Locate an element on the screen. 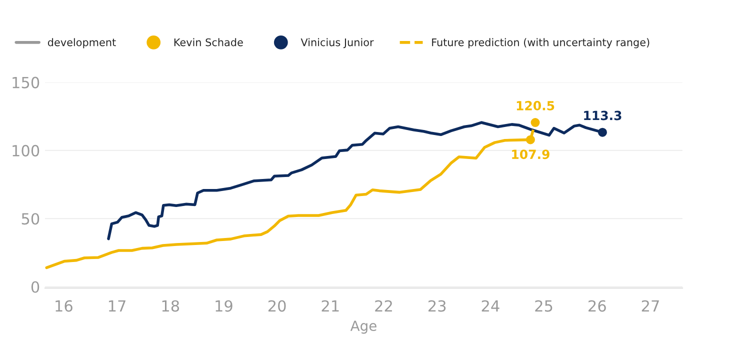  x-tick-label: 23 is located at coordinates (437, 306).